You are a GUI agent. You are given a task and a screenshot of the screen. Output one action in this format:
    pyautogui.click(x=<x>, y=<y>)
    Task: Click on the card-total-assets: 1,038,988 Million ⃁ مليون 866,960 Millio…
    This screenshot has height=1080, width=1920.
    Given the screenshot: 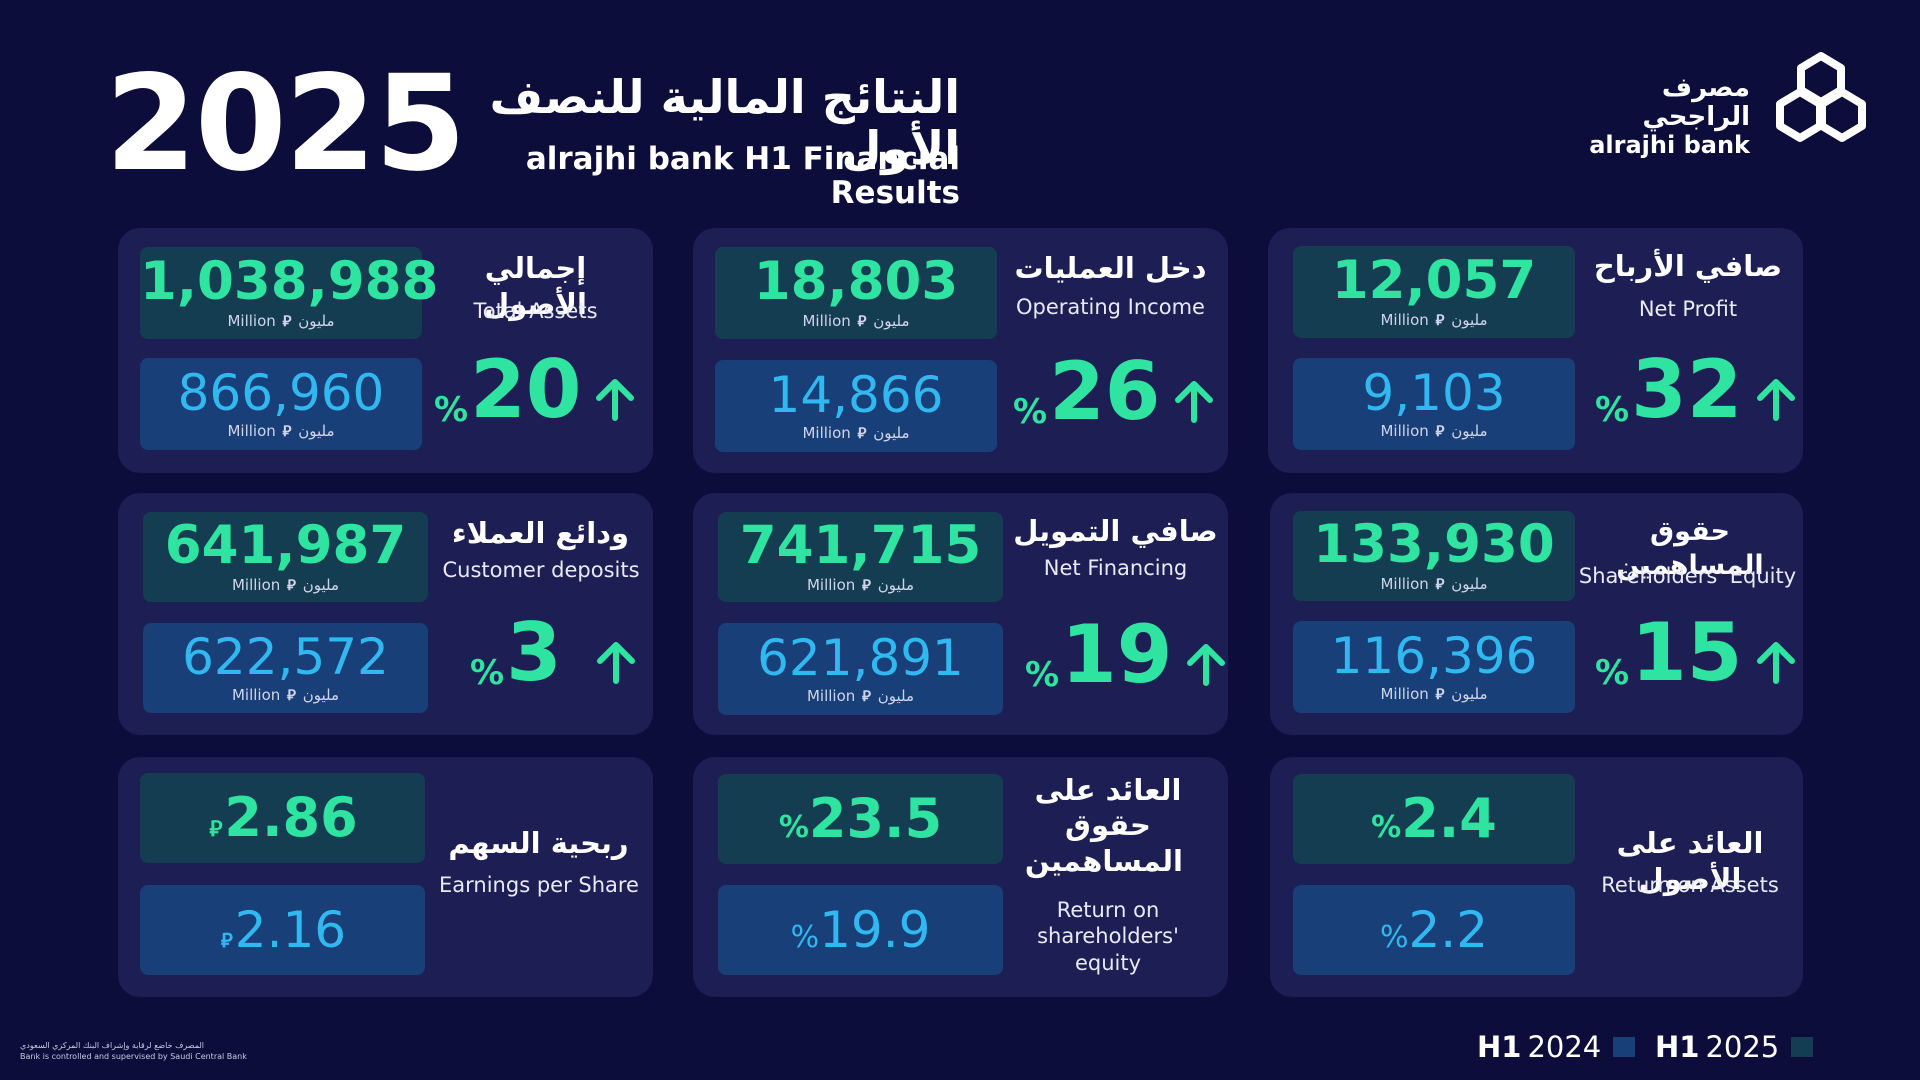 What is the action you would take?
    pyautogui.click(x=385, y=350)
    